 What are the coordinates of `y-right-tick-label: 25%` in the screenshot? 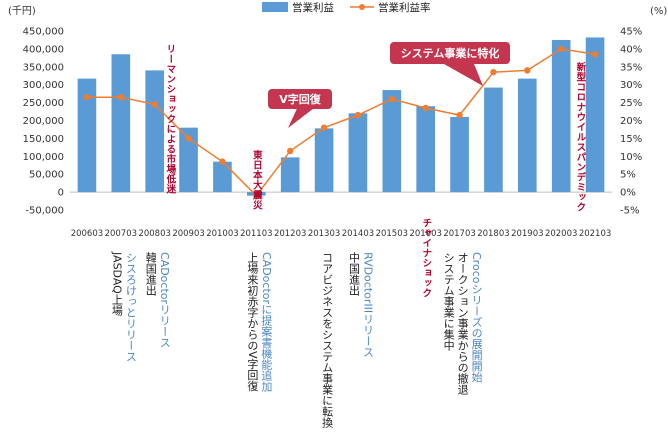 It's located at (631, 103).